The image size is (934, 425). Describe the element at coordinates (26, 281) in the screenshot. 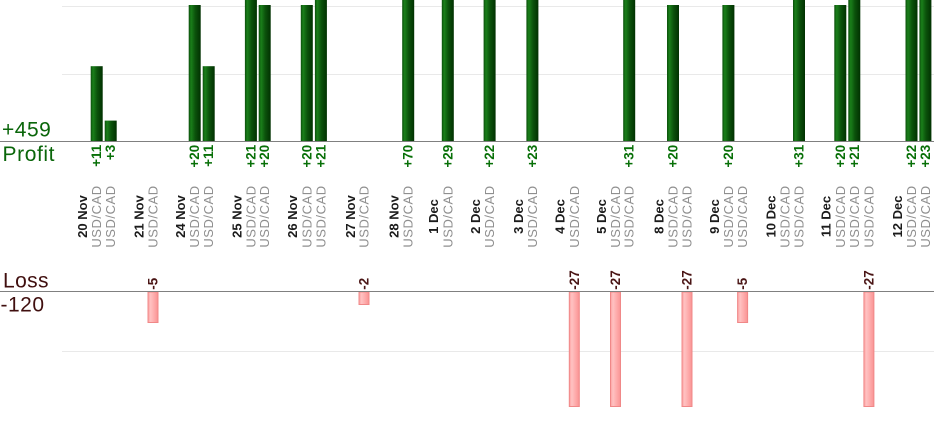

I see `svg-text: Loss` at that location.